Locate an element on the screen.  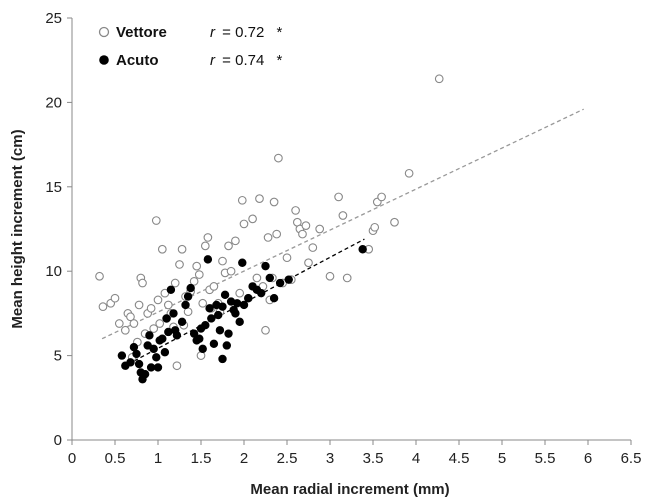
x-tick-label: 4.5 is located at coordinates (459, 458).